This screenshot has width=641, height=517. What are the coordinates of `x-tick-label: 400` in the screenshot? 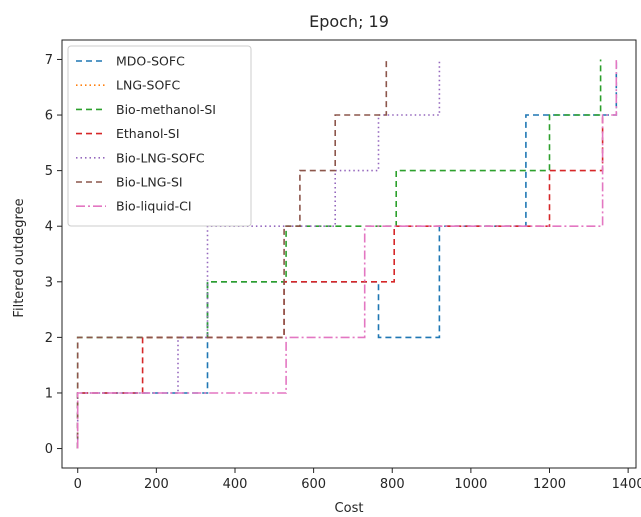 It's located at (235, 484).